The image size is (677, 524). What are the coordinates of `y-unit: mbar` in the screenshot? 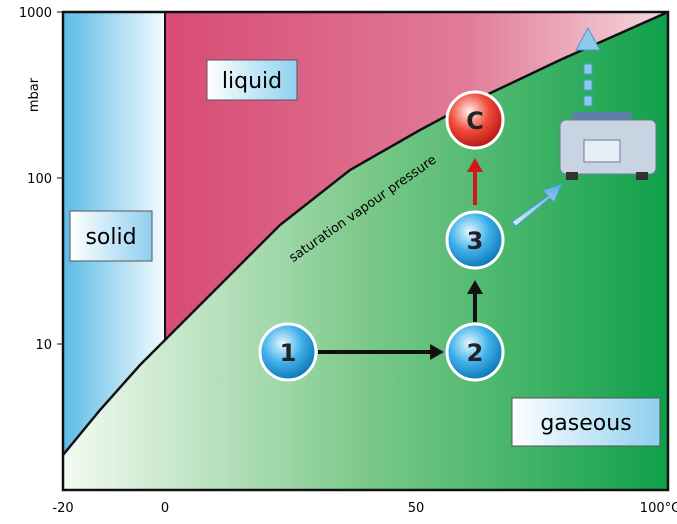 It's located at (34, 94).